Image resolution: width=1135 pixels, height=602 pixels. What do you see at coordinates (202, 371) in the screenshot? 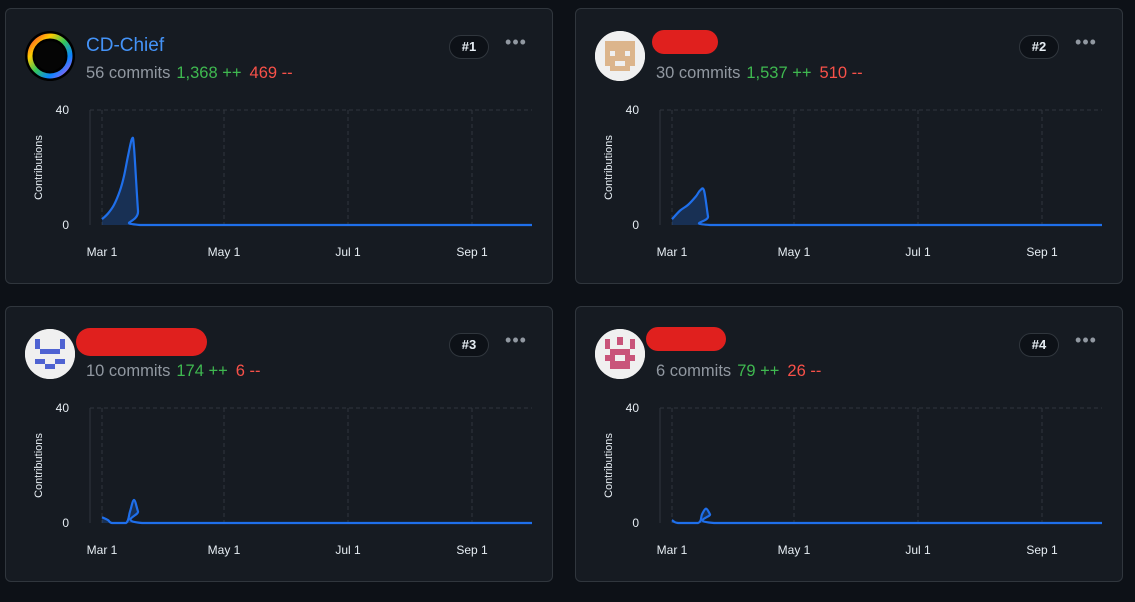
I see `additions-count: 174 ++` at bounding box center [202, 371].